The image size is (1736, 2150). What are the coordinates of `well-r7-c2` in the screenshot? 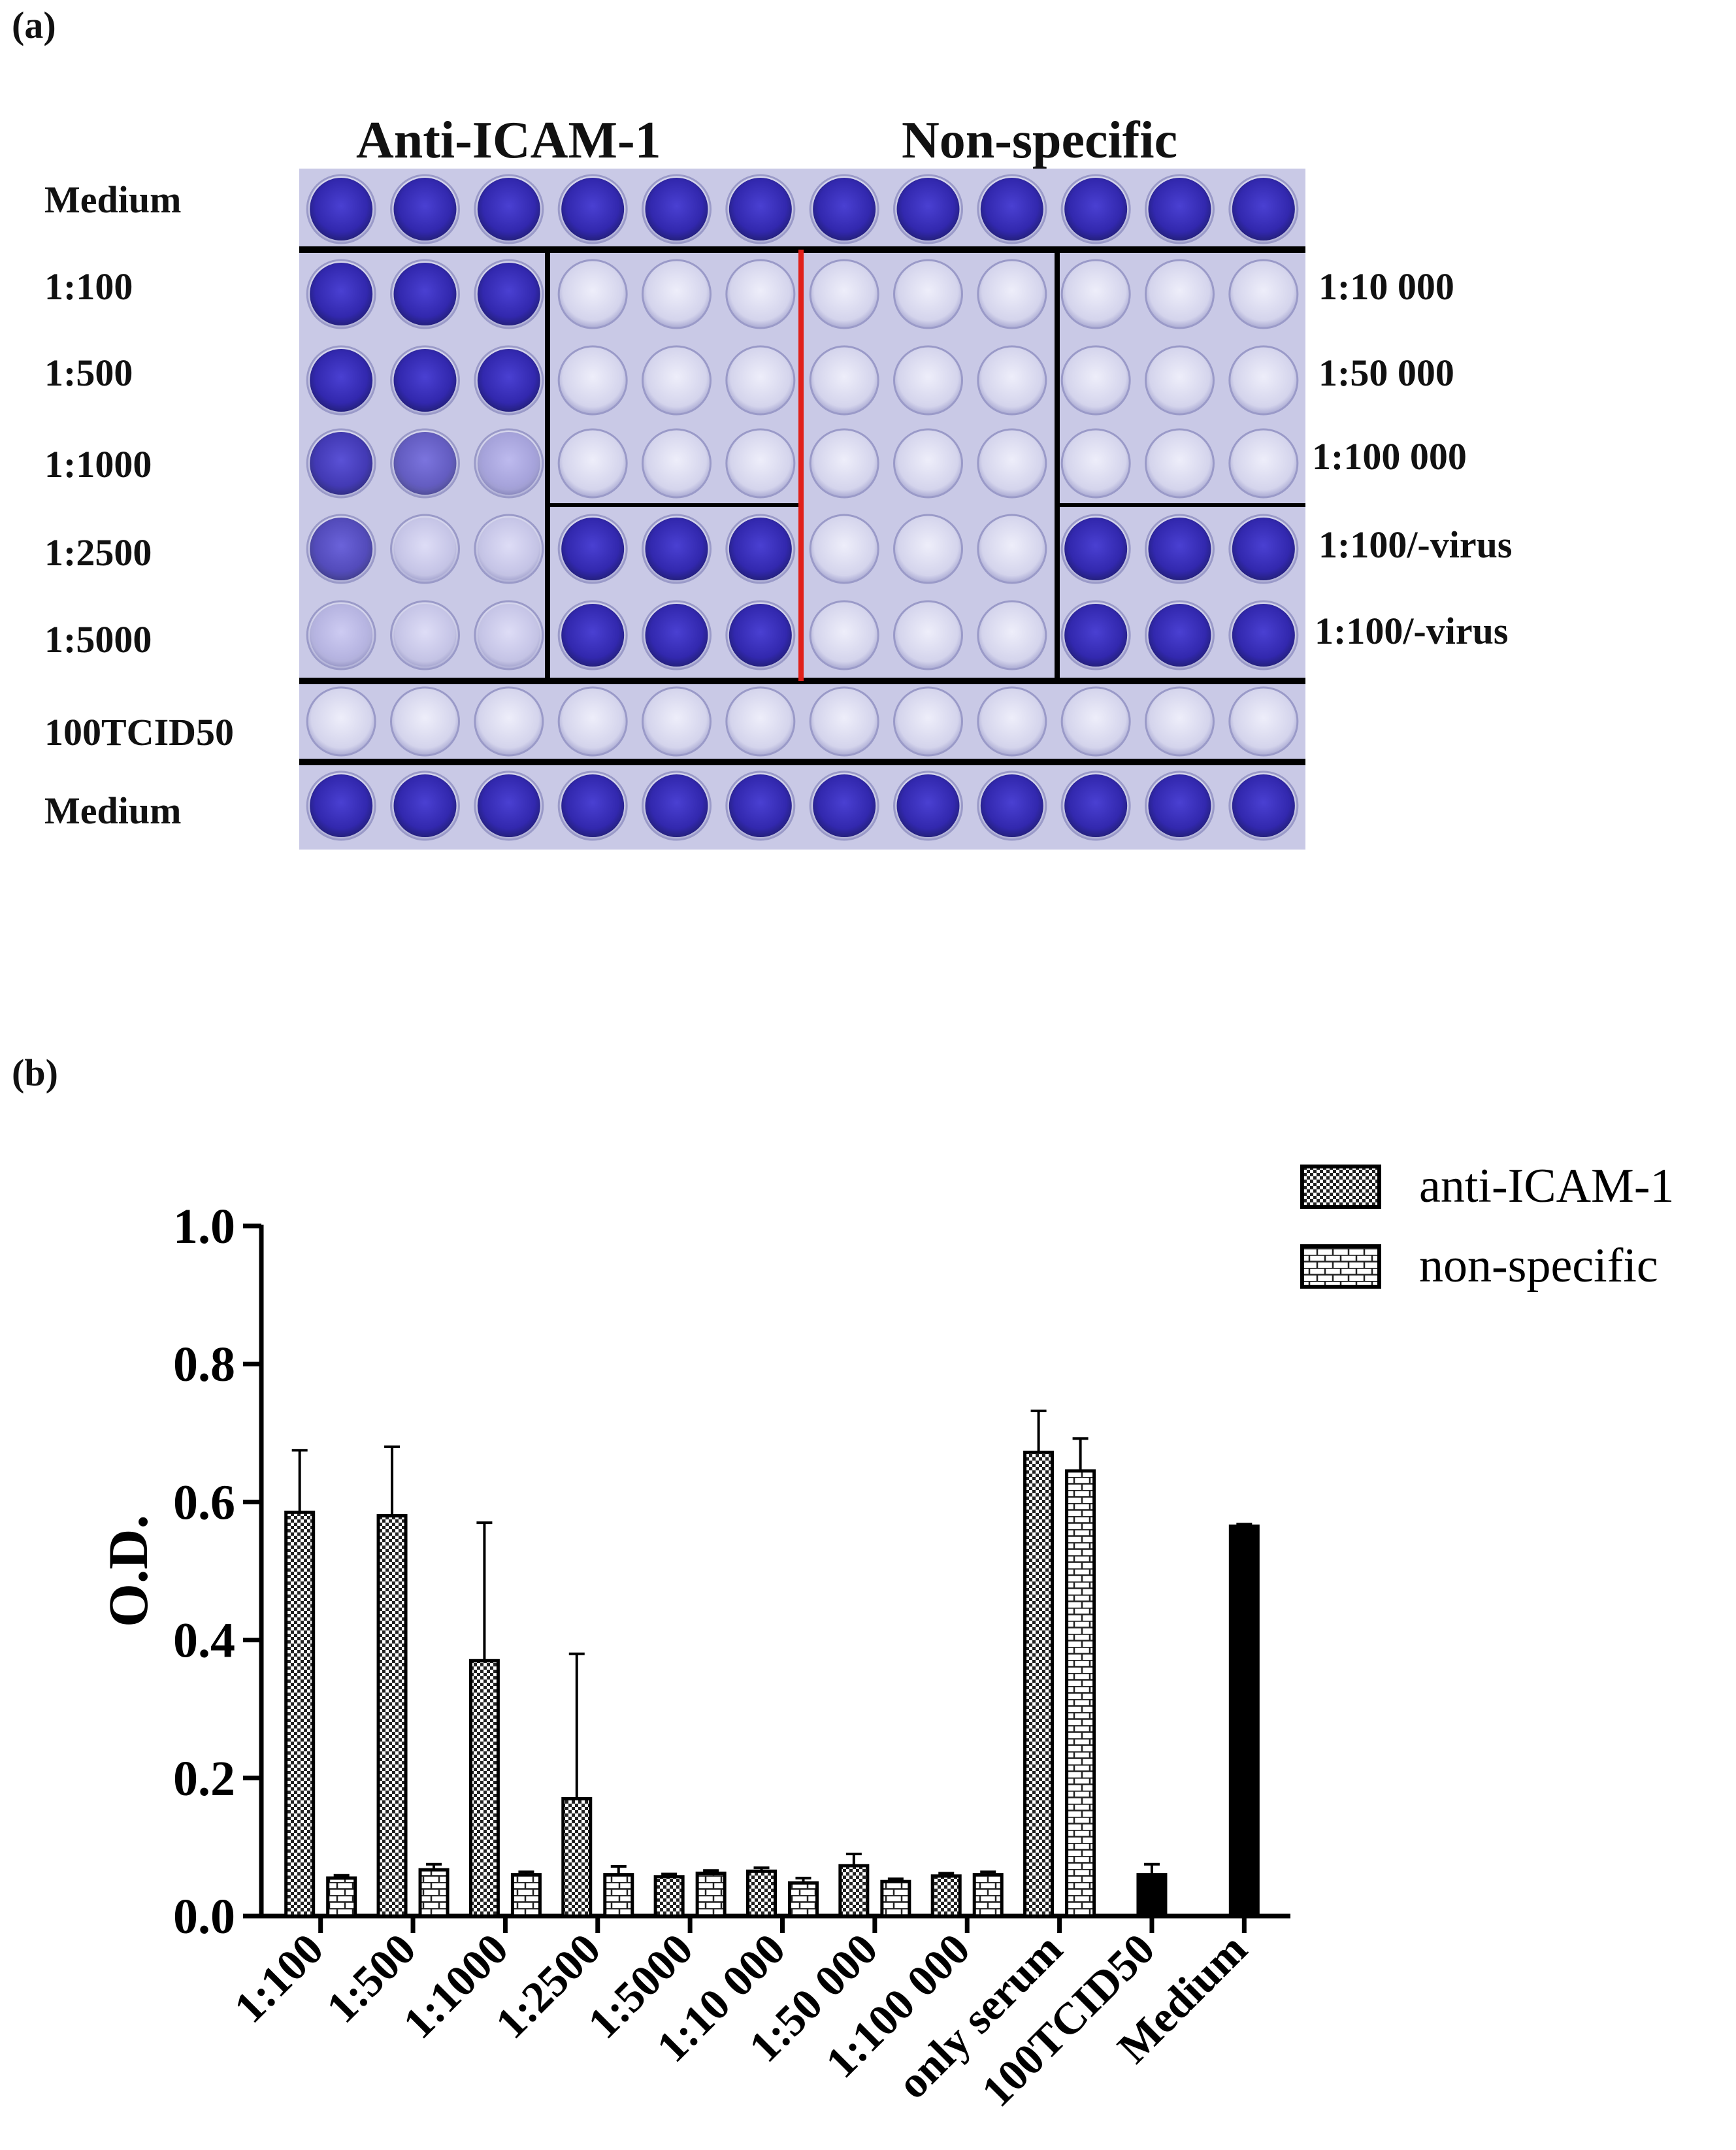 It's located at (425, 721).